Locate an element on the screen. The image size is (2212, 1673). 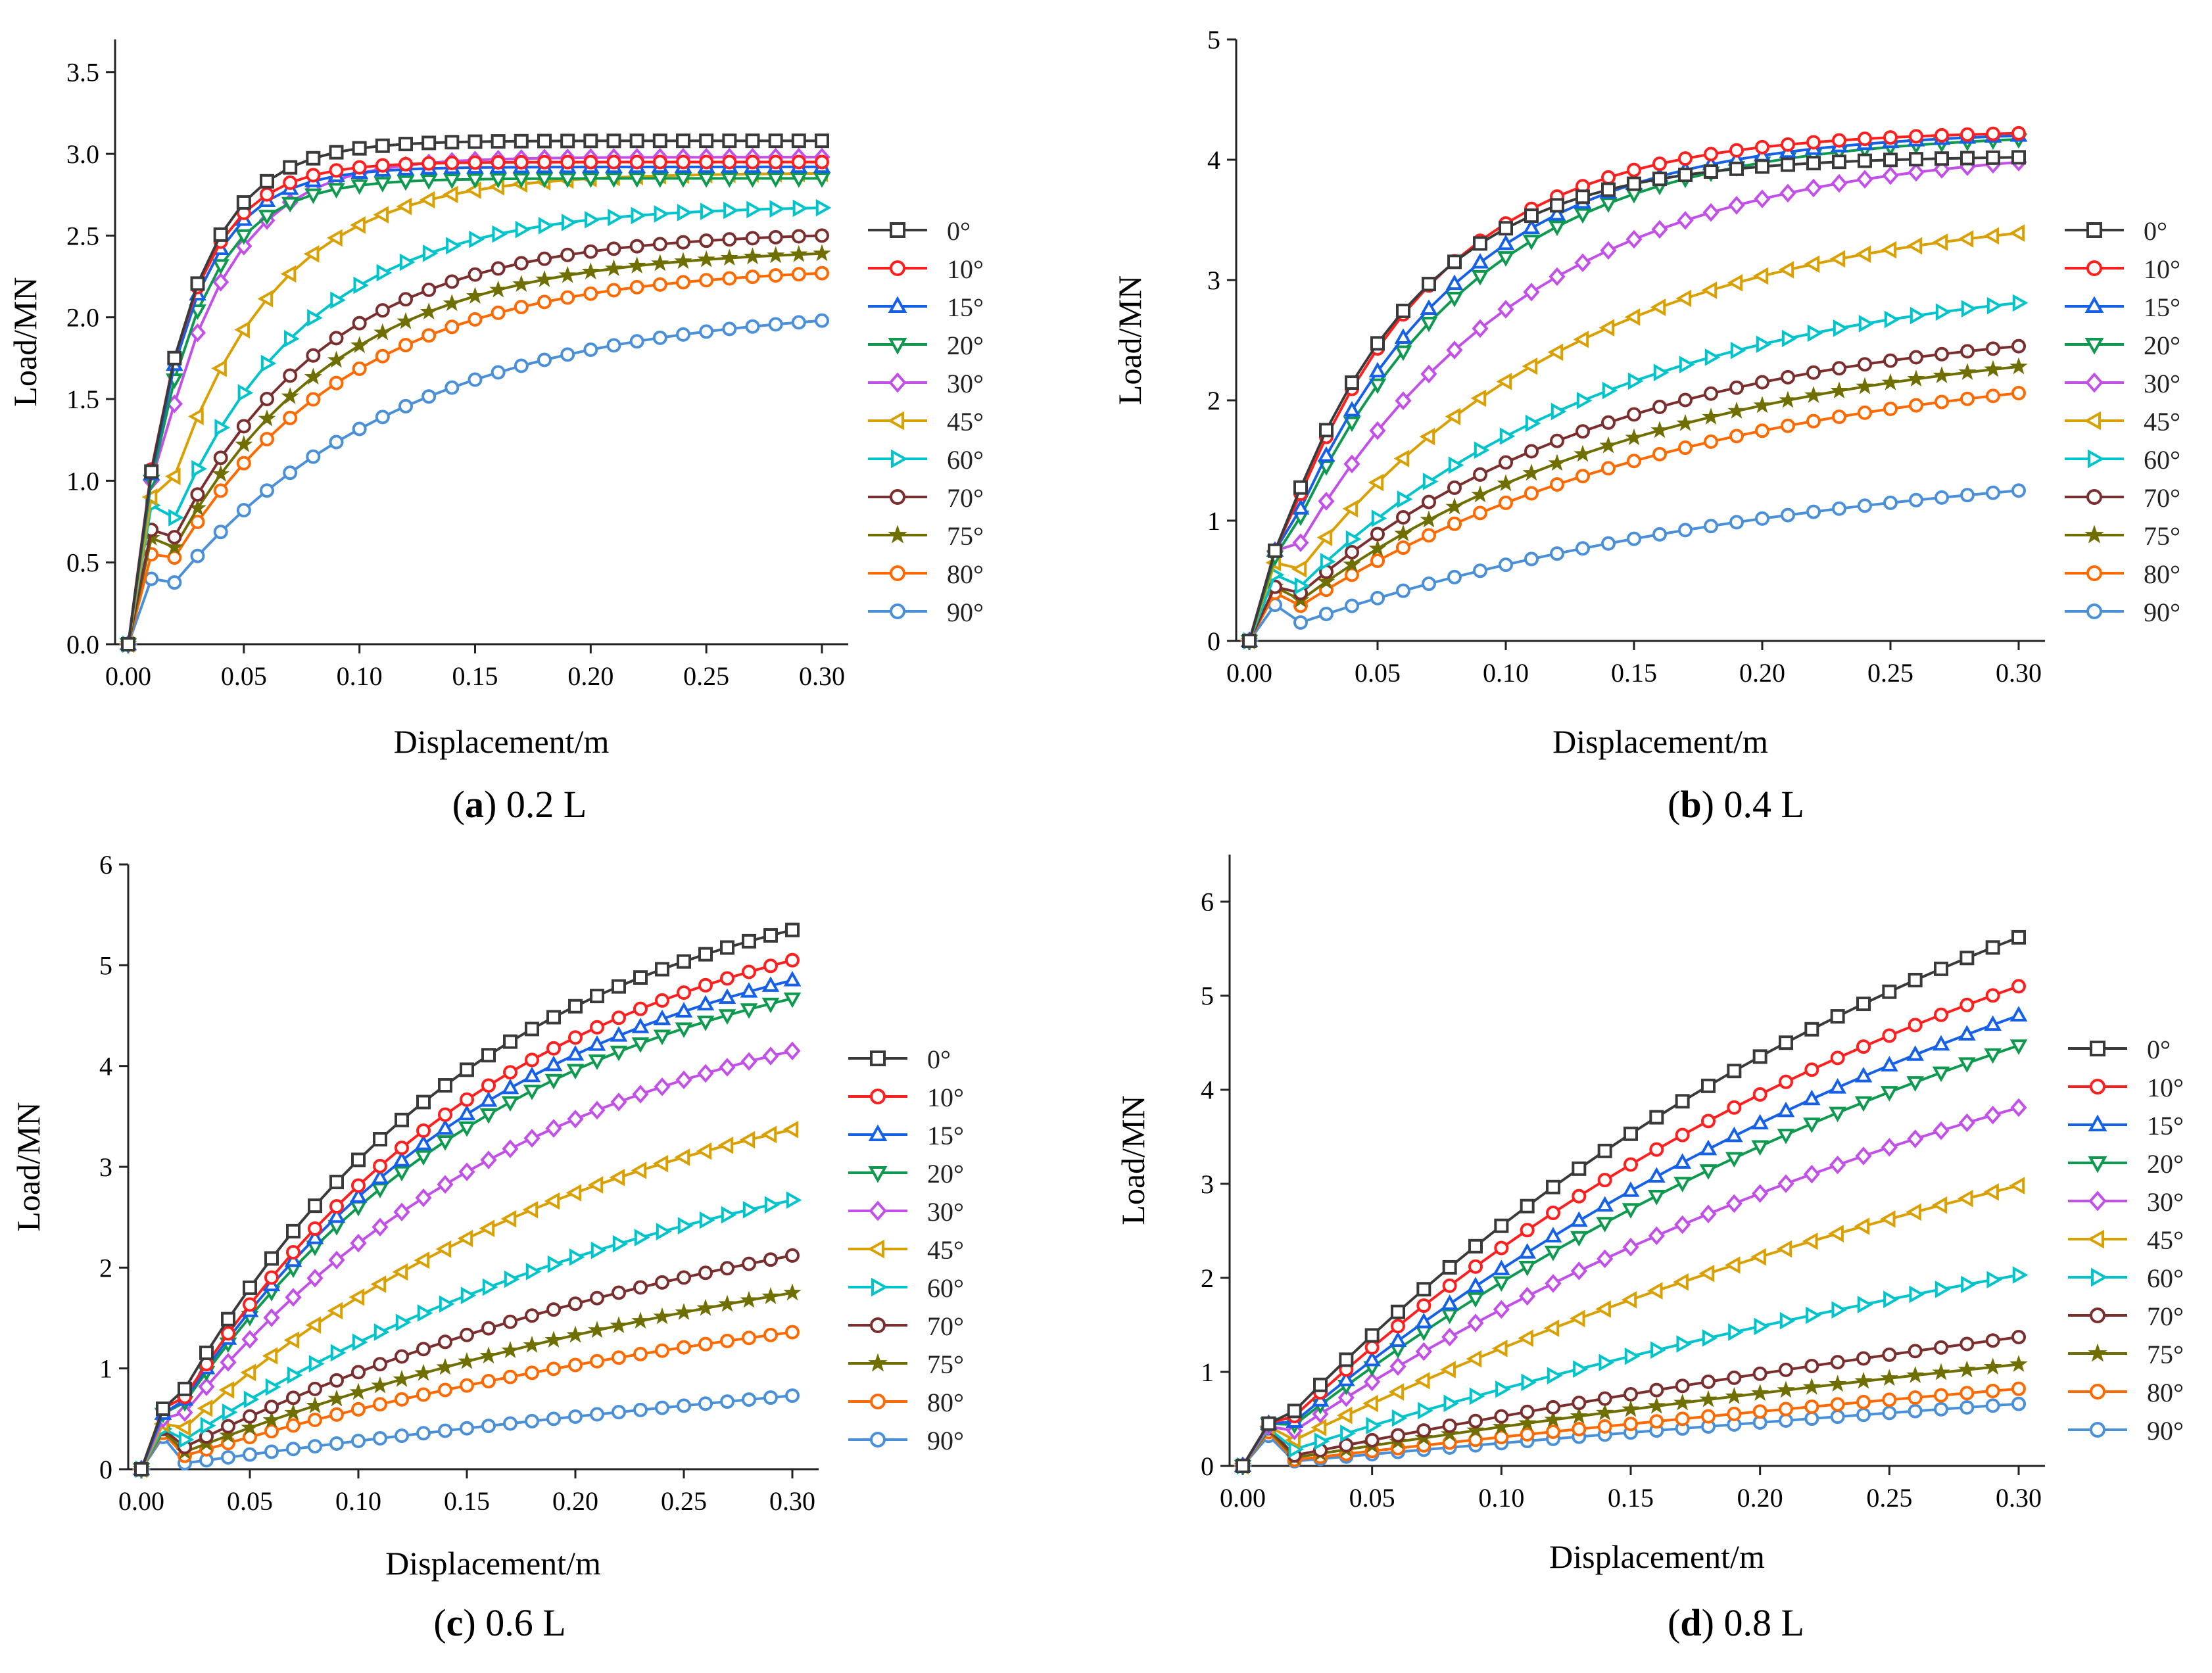
legend-item: 80° is located at coordinates (906, 1402).